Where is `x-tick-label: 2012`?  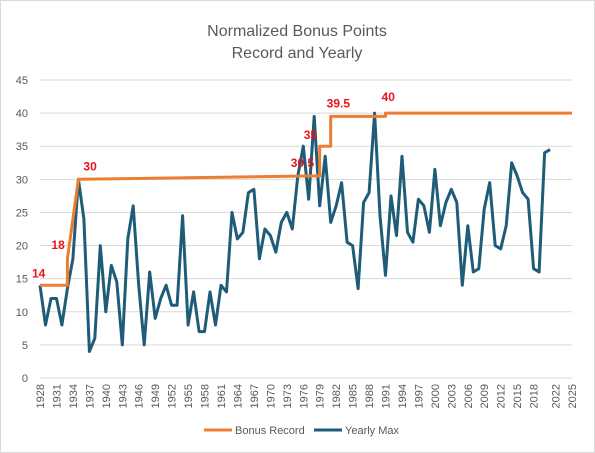 x-tick-label: 2012 is located at coordinates (502, 396).